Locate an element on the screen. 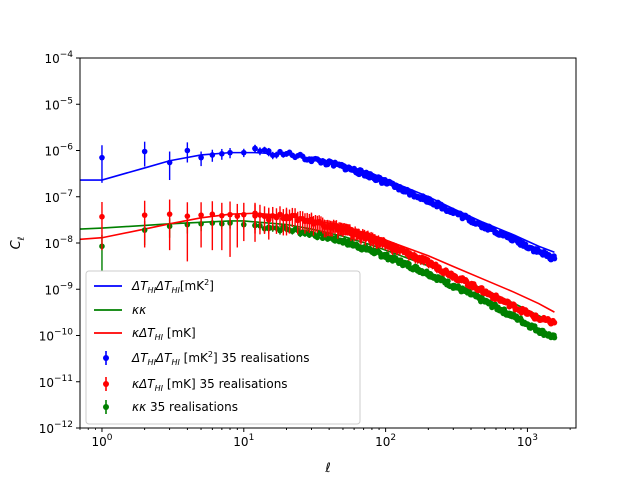 Image resolution: width=640 pixels, height=480 pixels. x-tick-label: 10¹ is located at coordinates (243, 441).